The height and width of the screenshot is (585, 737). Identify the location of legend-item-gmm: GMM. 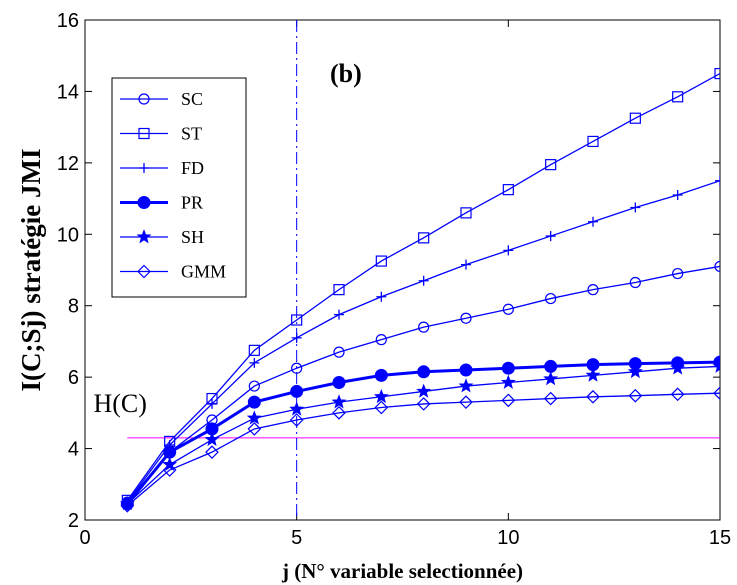
(173, 272).